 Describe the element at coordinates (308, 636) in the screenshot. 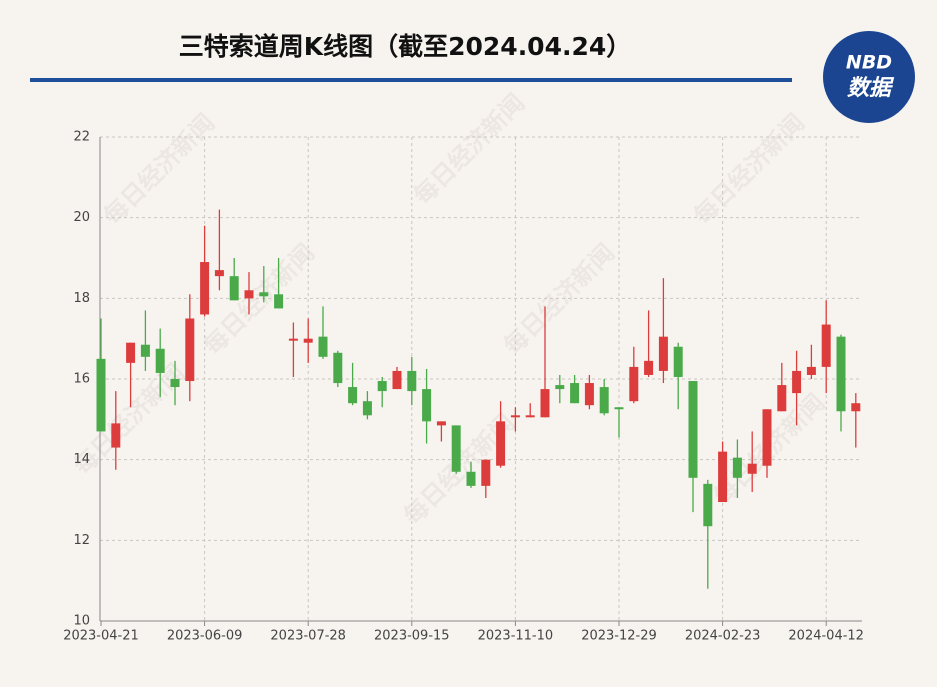

I see `x-tick-label: 2023-07-28` at that location.